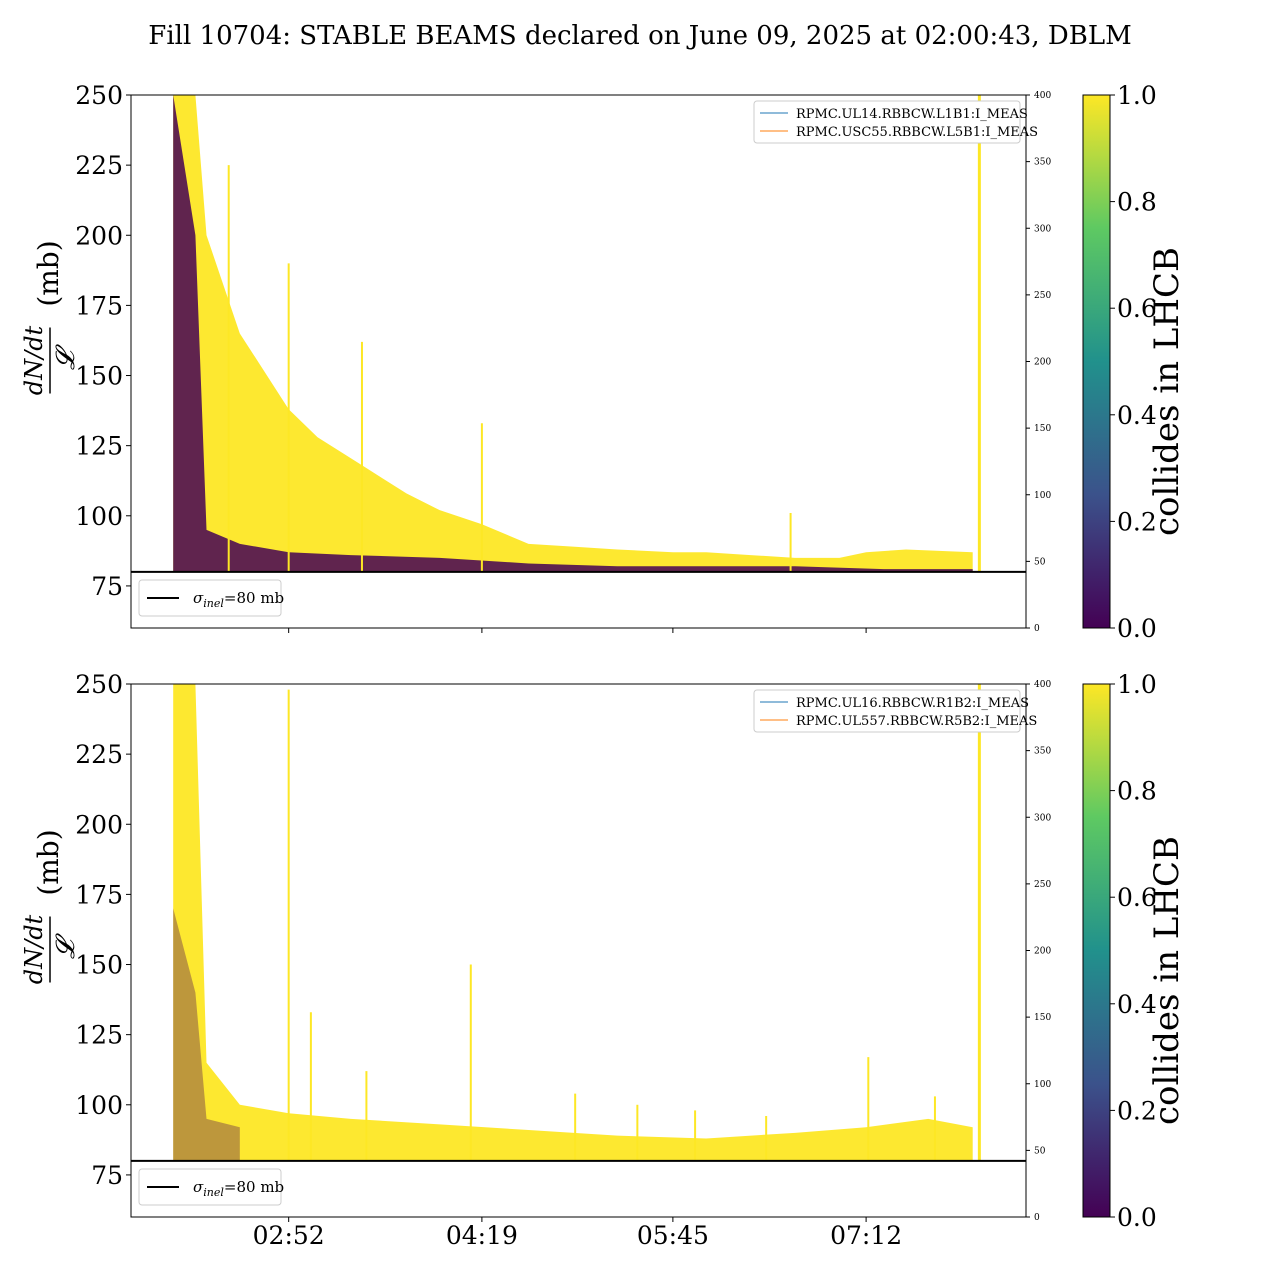 The image size is (1280, 1280). I want to click on xtick-label: 05:45, so click(673, 1235).